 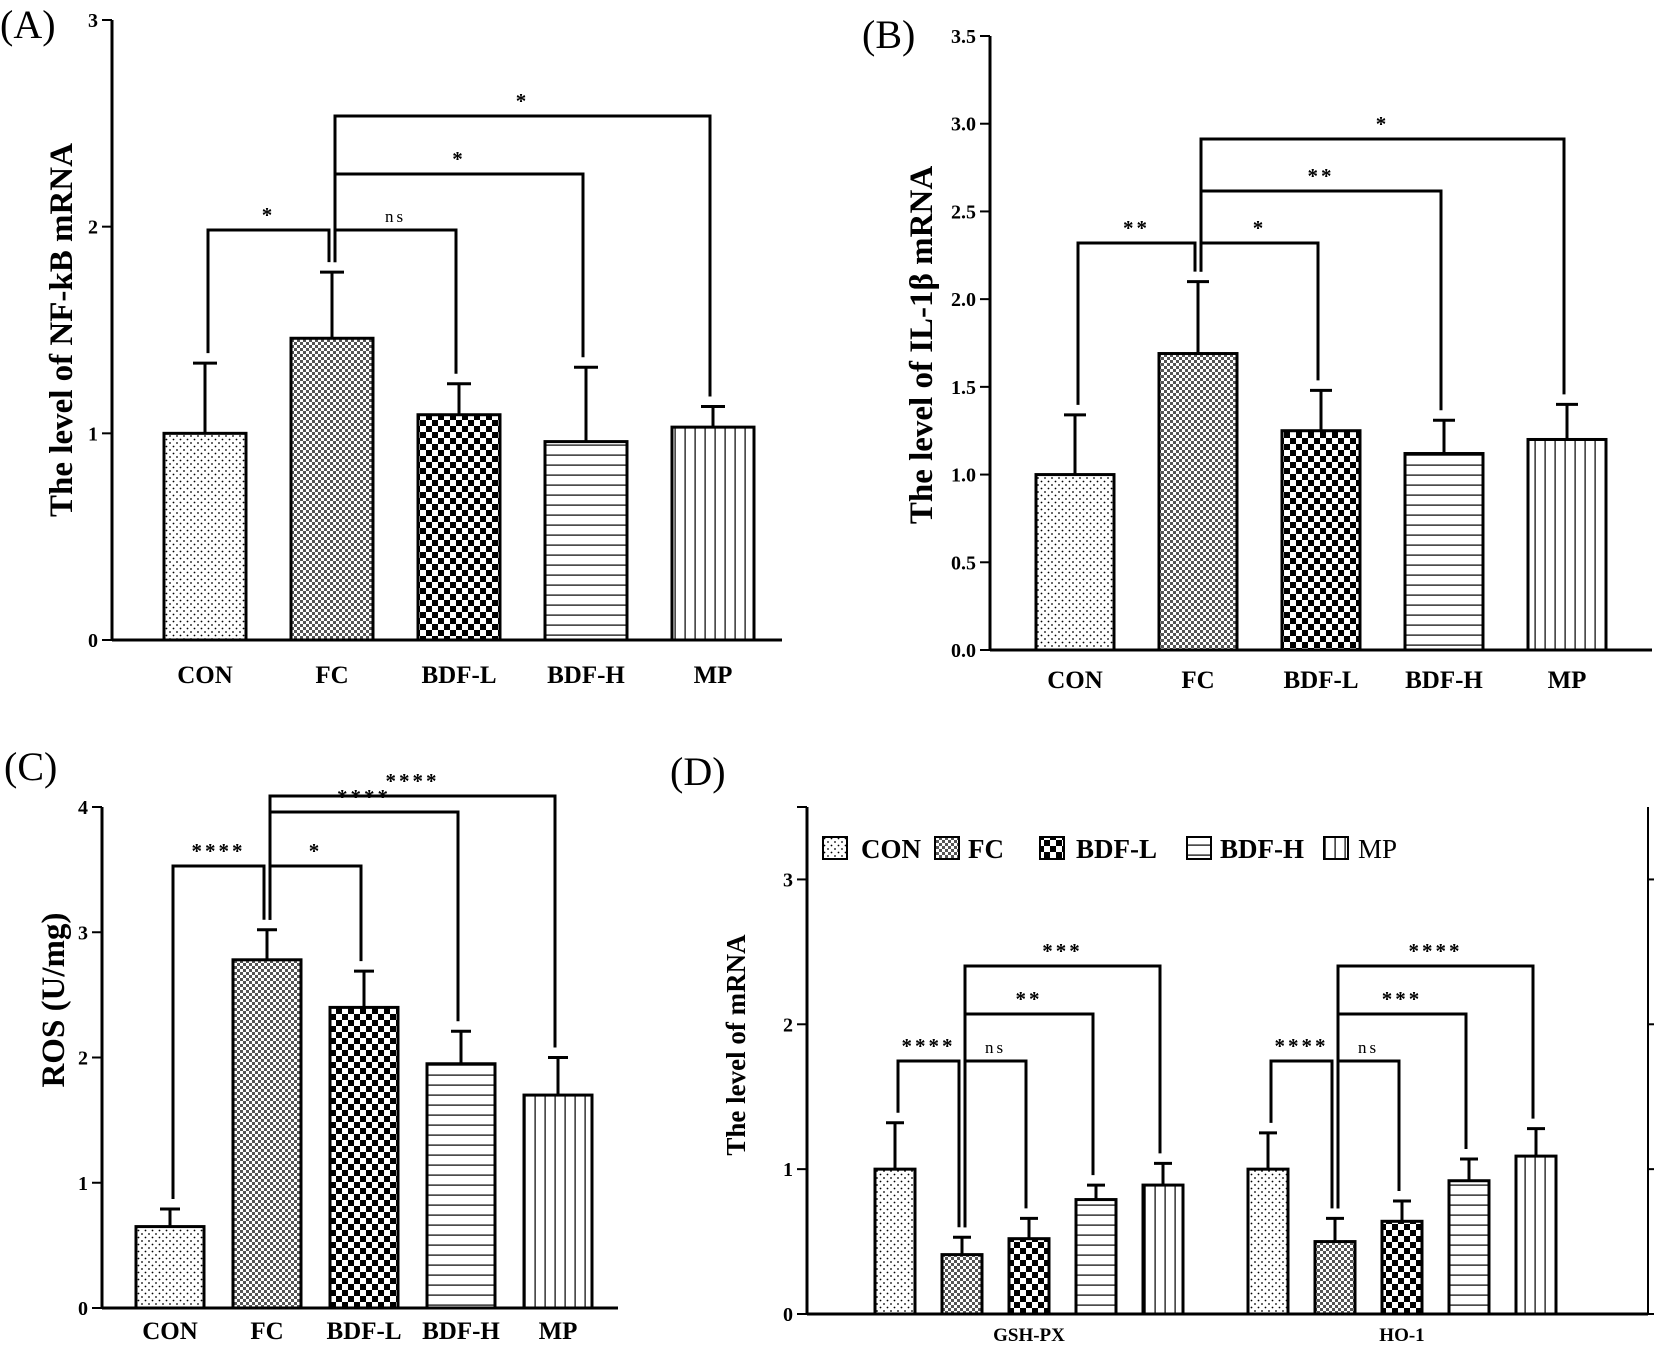 I want to click on bar-gsh-px-fc, so click(x=962, y=1284).